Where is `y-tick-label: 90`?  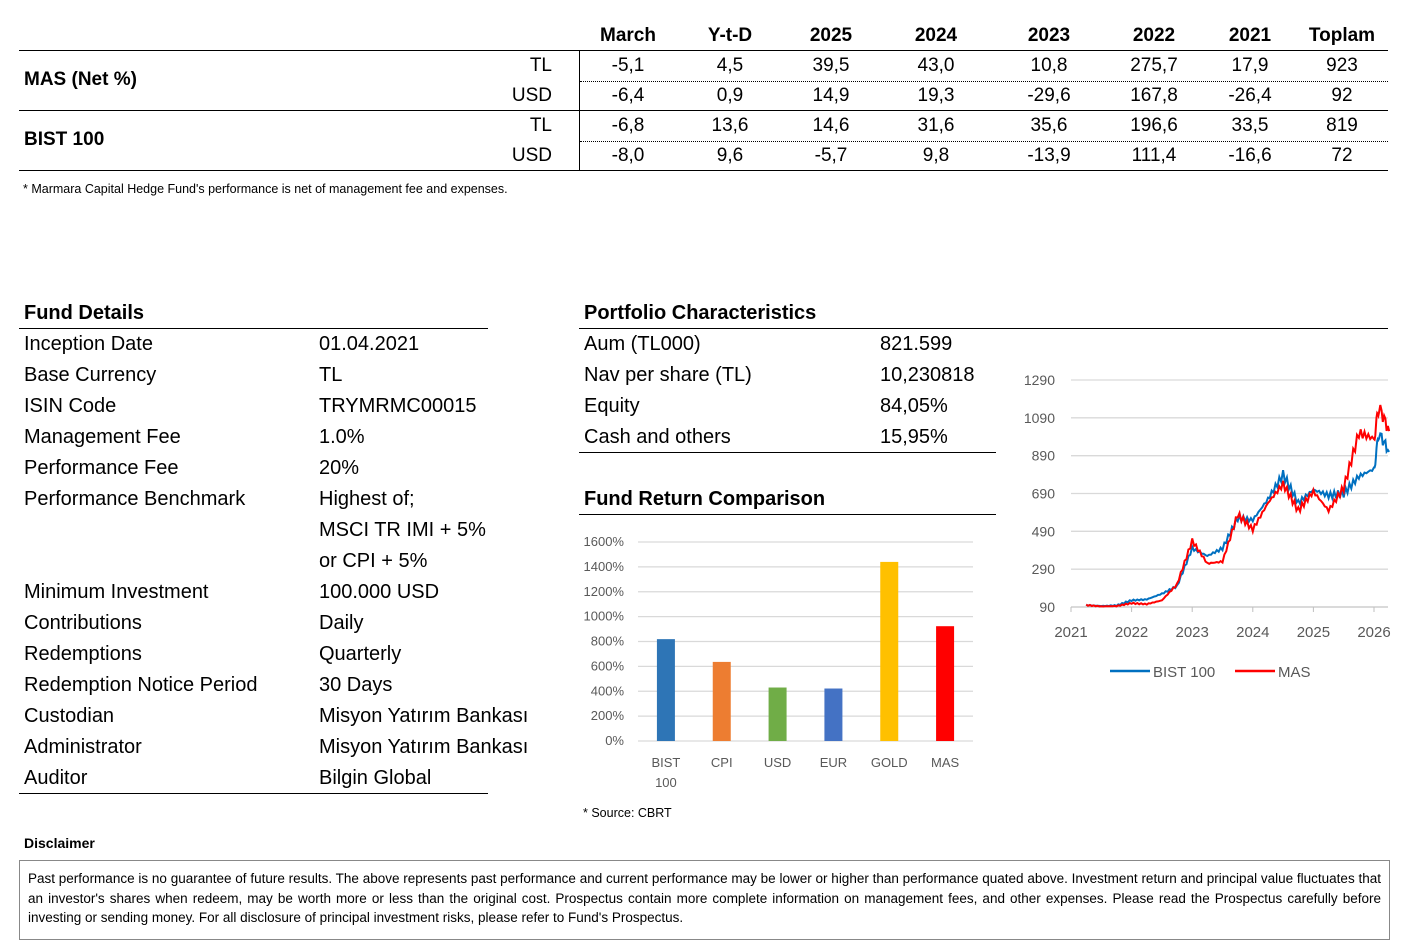 y-tick-label: 90 is located at coordinates (1047, 607).